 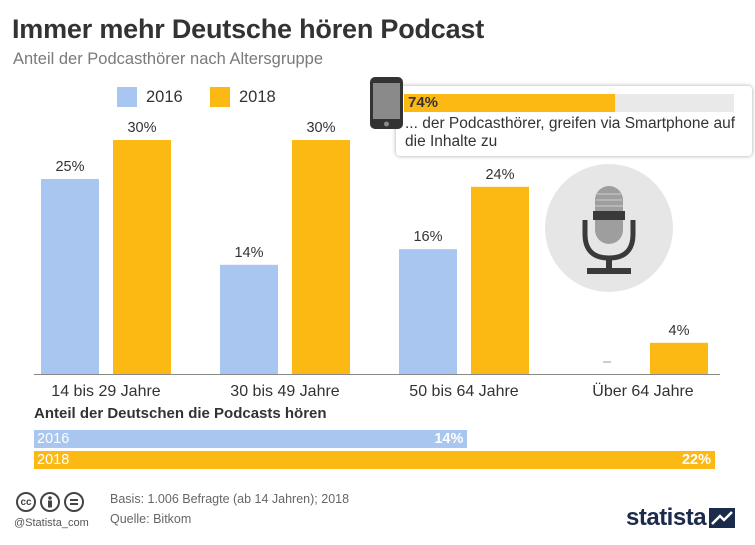 I want to click on summary-label-2016: 2016, so click(x=53, y=439).